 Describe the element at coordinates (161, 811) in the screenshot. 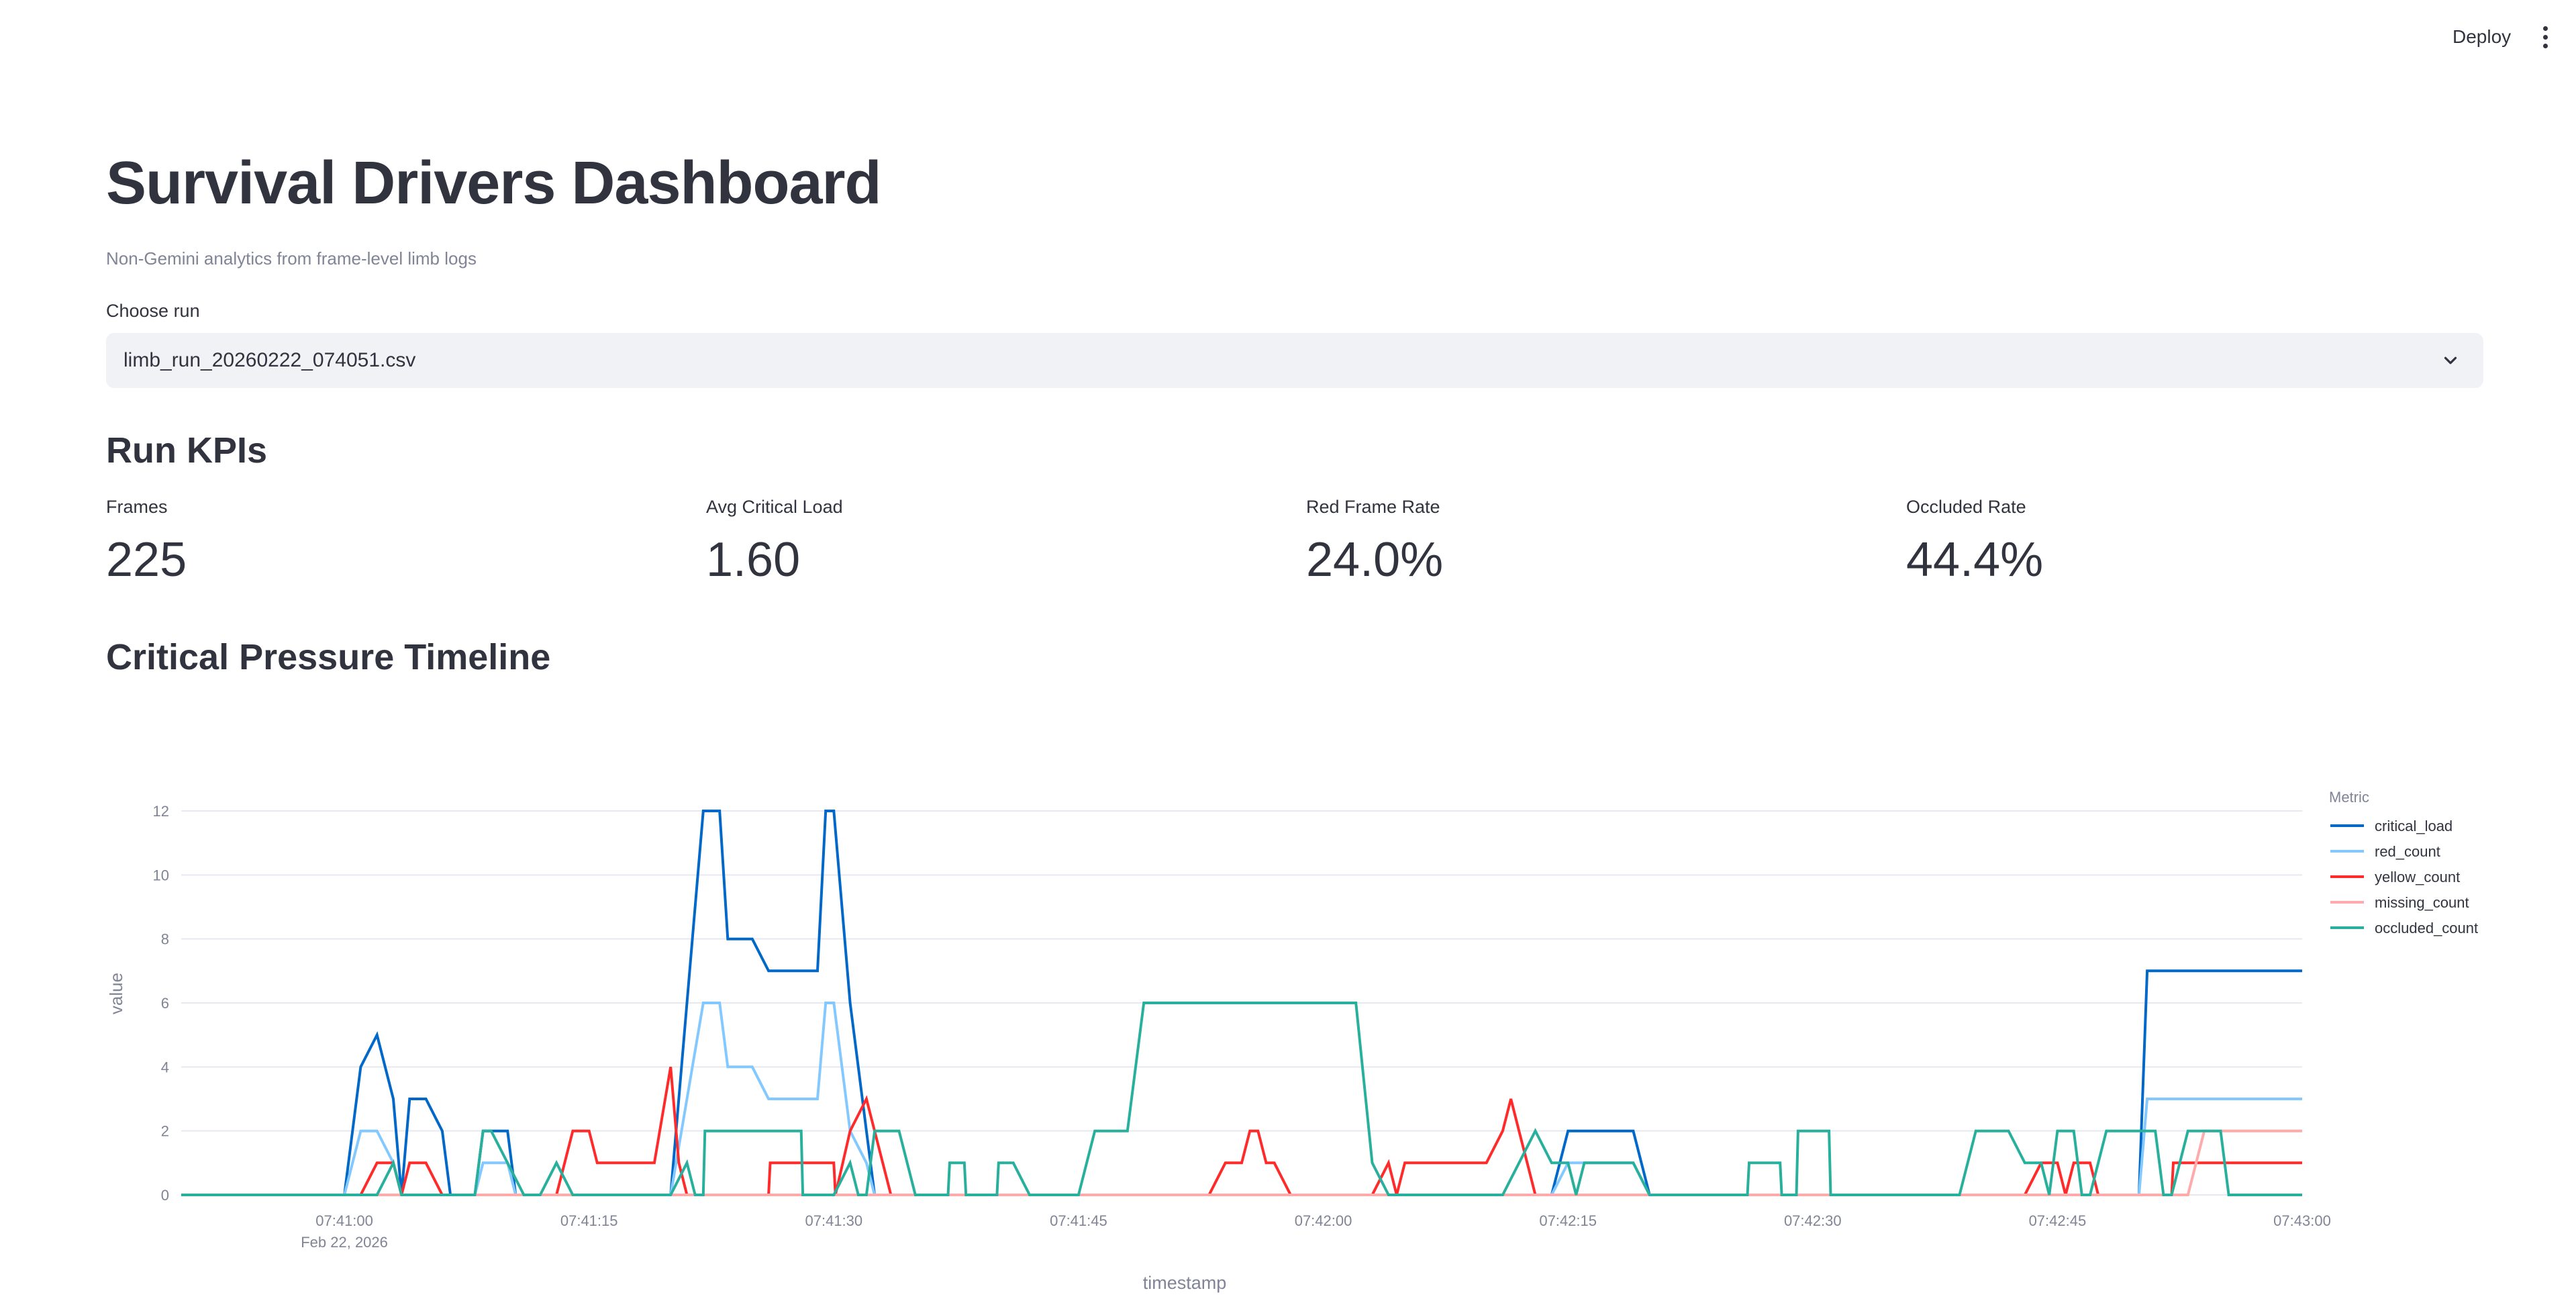

I see `y-tick-label: 12` at that location.